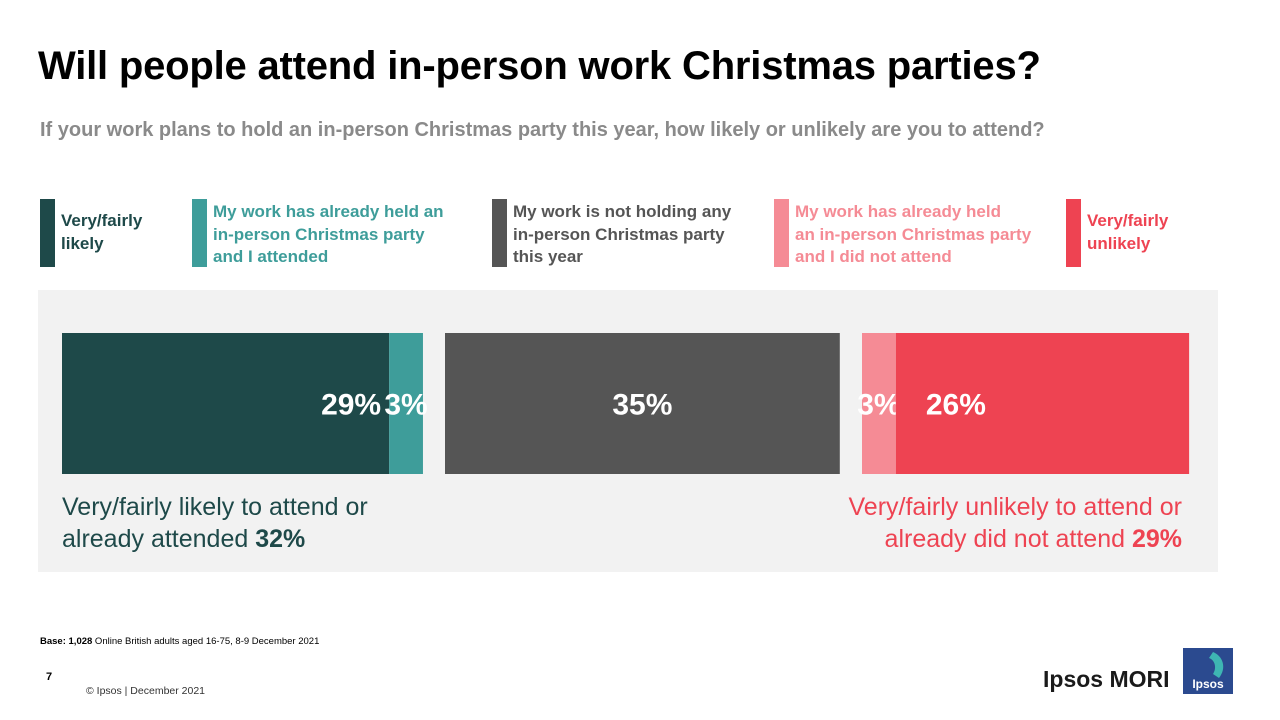  Describe the element at coordinates (1015, 507) in the screenshot. I see `summary-unlikely-line1: Very/fairly unlikely to attend or` at that location.